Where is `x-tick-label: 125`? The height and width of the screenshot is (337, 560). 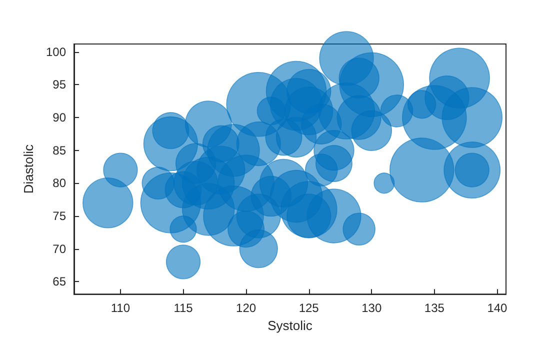
x-tick-label: 125 is located at coordinates (309, 308).